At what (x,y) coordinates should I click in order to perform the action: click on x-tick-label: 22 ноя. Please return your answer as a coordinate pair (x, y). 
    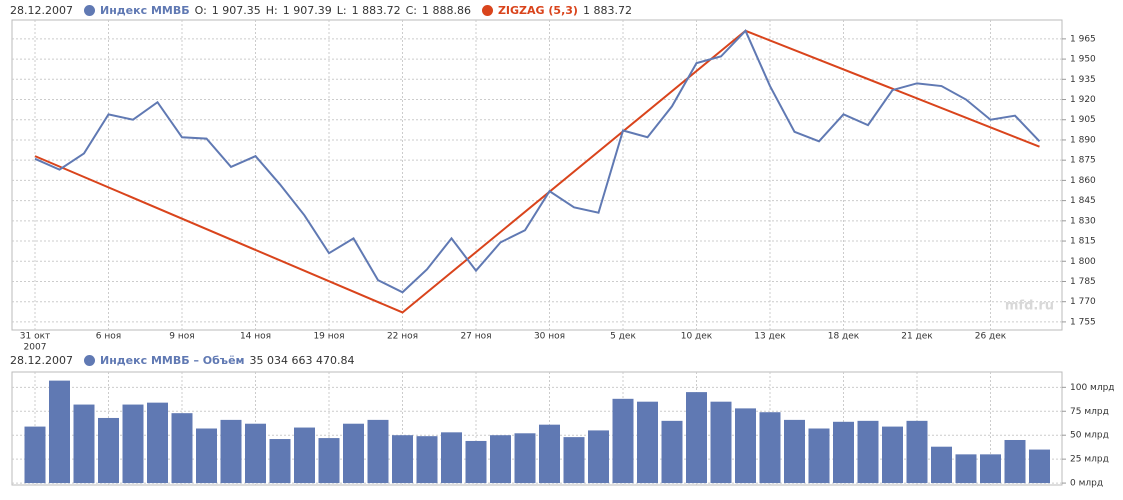
    Looking at the image, I should click on (402, 337).